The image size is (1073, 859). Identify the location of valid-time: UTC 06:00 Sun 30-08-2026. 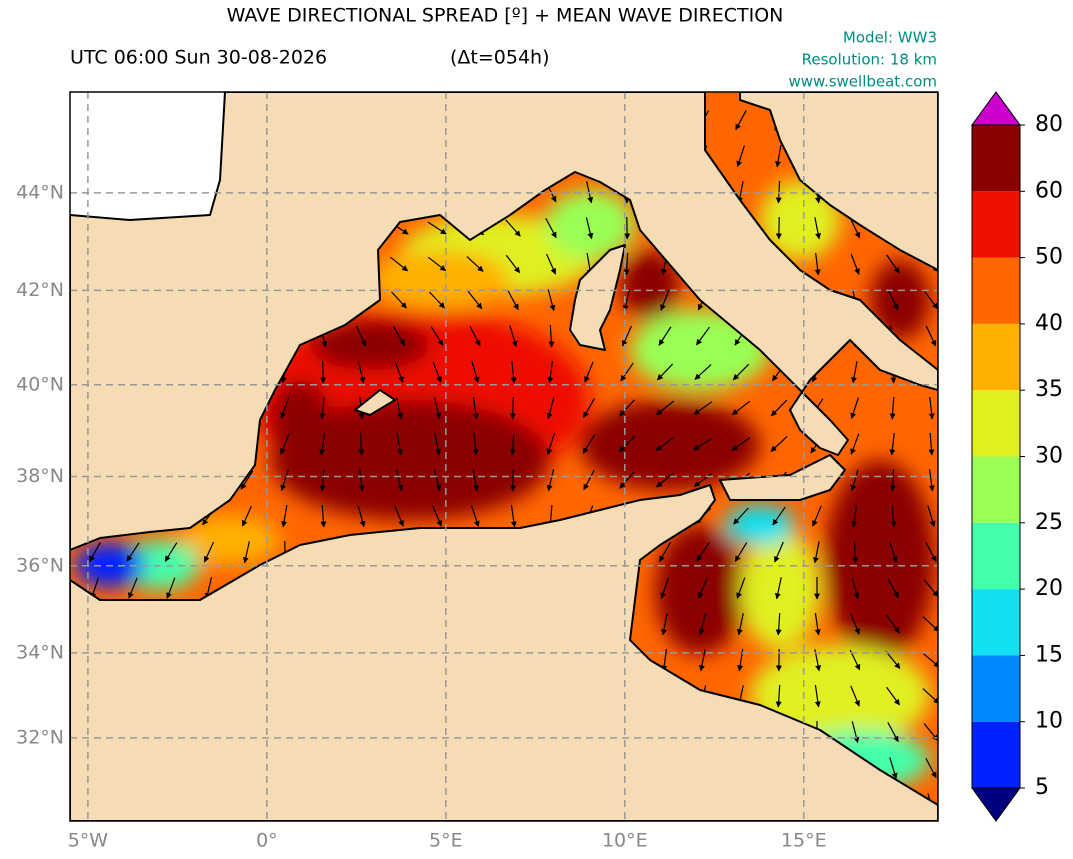
(198, 58).